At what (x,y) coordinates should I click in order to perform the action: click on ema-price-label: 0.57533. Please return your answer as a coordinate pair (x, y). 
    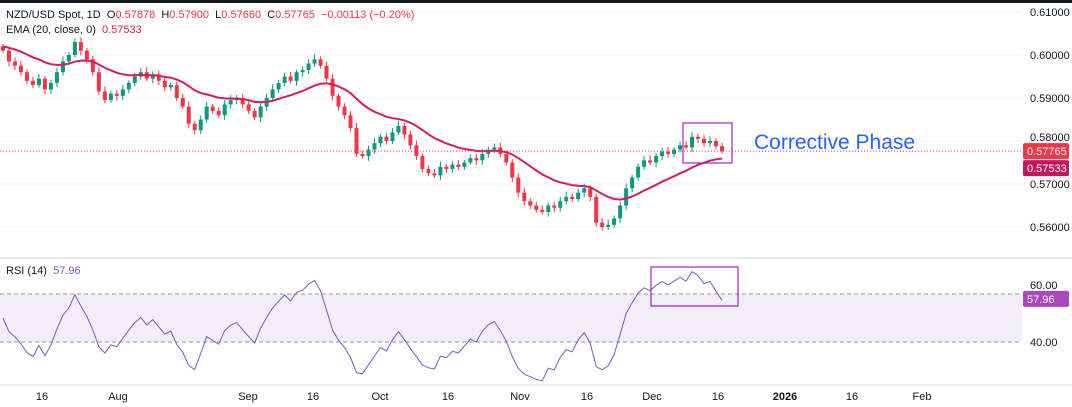
    Looking at the image, I should click on (1047, 169).